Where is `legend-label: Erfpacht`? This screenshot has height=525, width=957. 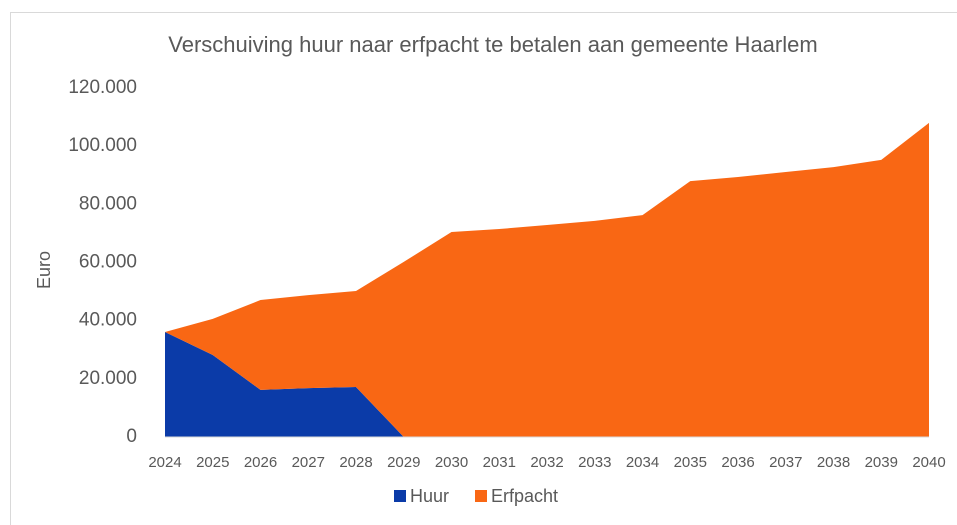
legend-label: Erfpacht is located at coordinates (524, 496).